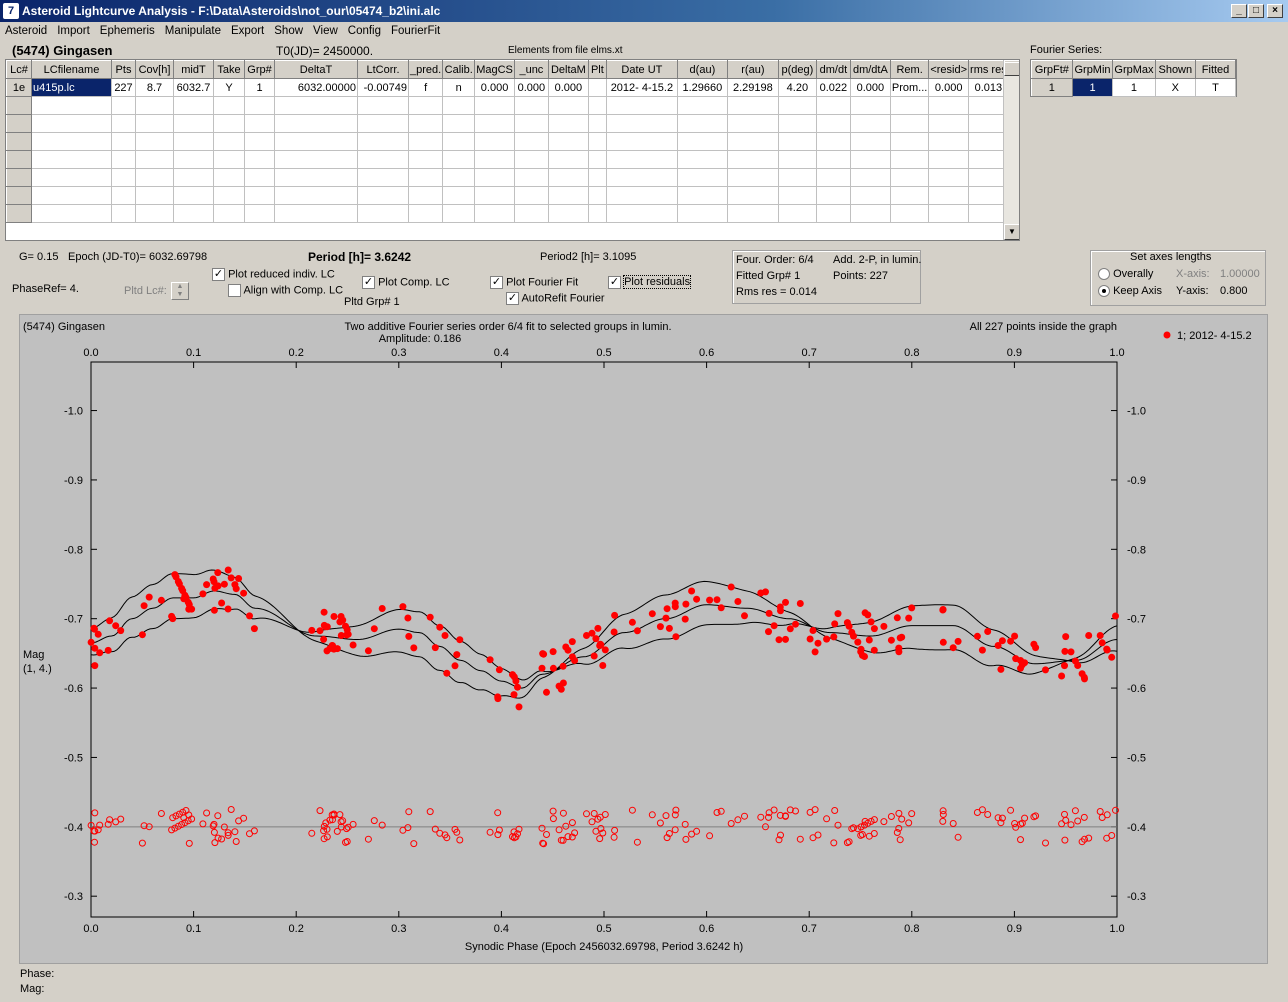 The height and width of the screenshot is (1002, 1288). What do you see at coordinates (289, 31) in the screenshot?
I see `menu-show: Show` at bounding box center [289, 31].